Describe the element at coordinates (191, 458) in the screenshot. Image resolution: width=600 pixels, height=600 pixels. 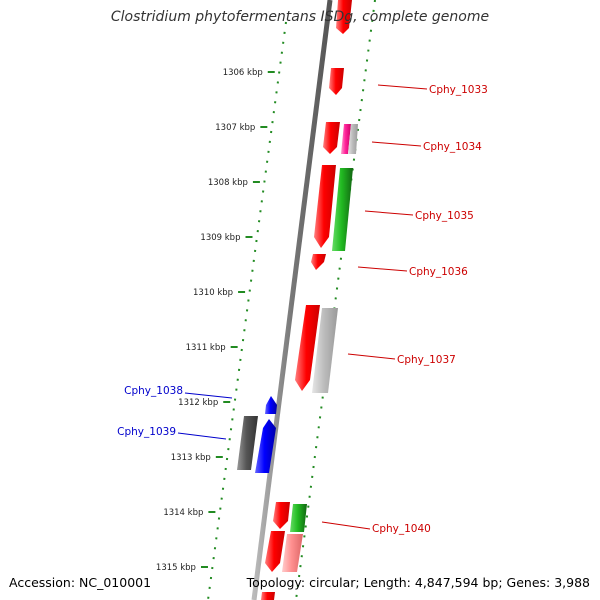
I see `kbp-tick-label: 1313 kbp` at that location.